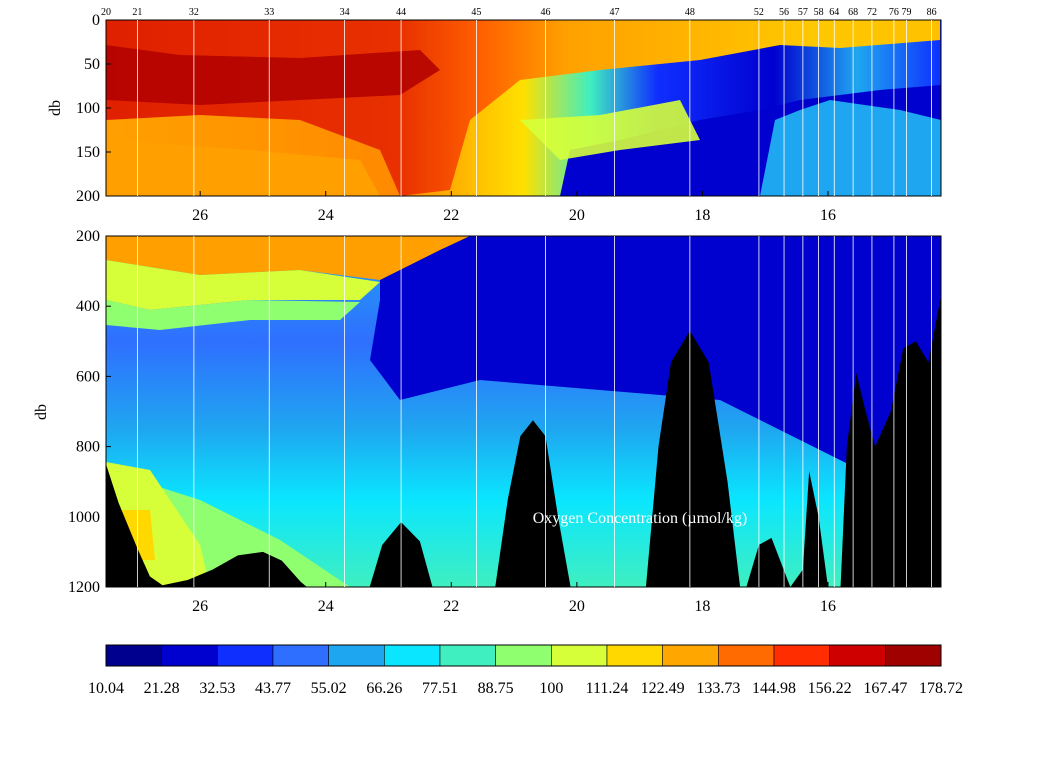 The image size is (1045, 783). What do you see at coordinates (269, 12) in the screenshot?
I see `station-label: 33` at bounding box center [269, 12].